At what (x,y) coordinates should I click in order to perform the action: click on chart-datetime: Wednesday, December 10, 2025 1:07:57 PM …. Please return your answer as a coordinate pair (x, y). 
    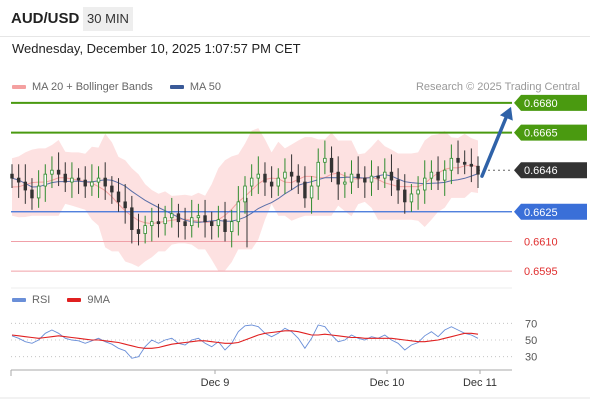
    Looking at the image, I should click on (156, 48).